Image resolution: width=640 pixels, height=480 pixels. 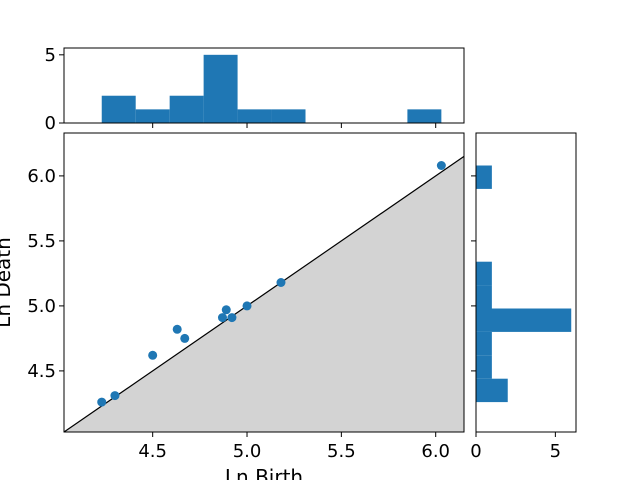 What do you see at coordinates (152, 451) in the screenshot?
I see `x-tick-label: 4.5` at bounding box center [152, 451].